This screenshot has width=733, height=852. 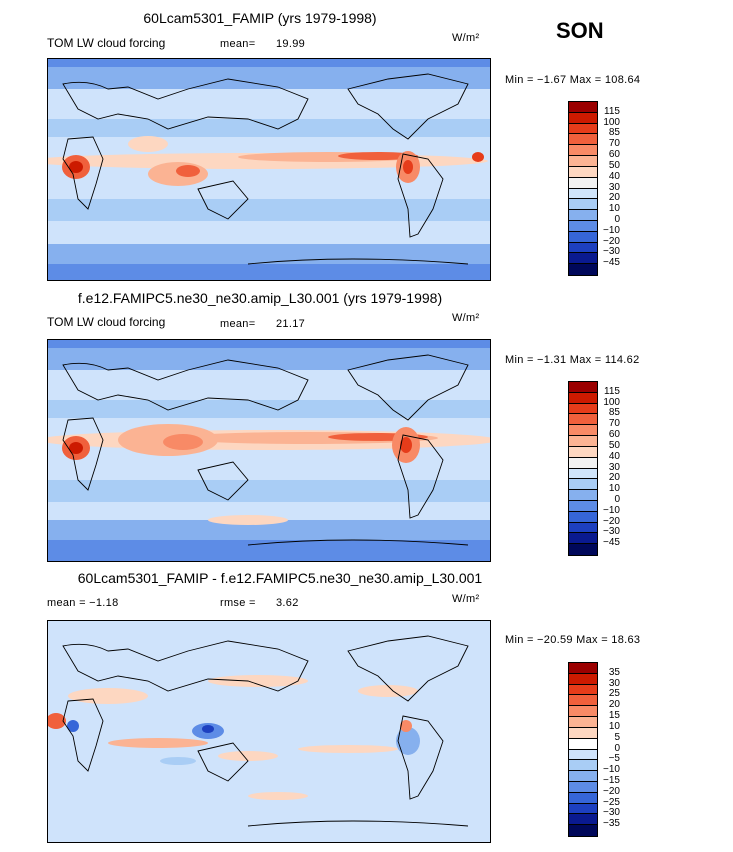 I want to click on panel1-minmax: Min = −1.67 Max = 108.64, so click(x=573, y=80).